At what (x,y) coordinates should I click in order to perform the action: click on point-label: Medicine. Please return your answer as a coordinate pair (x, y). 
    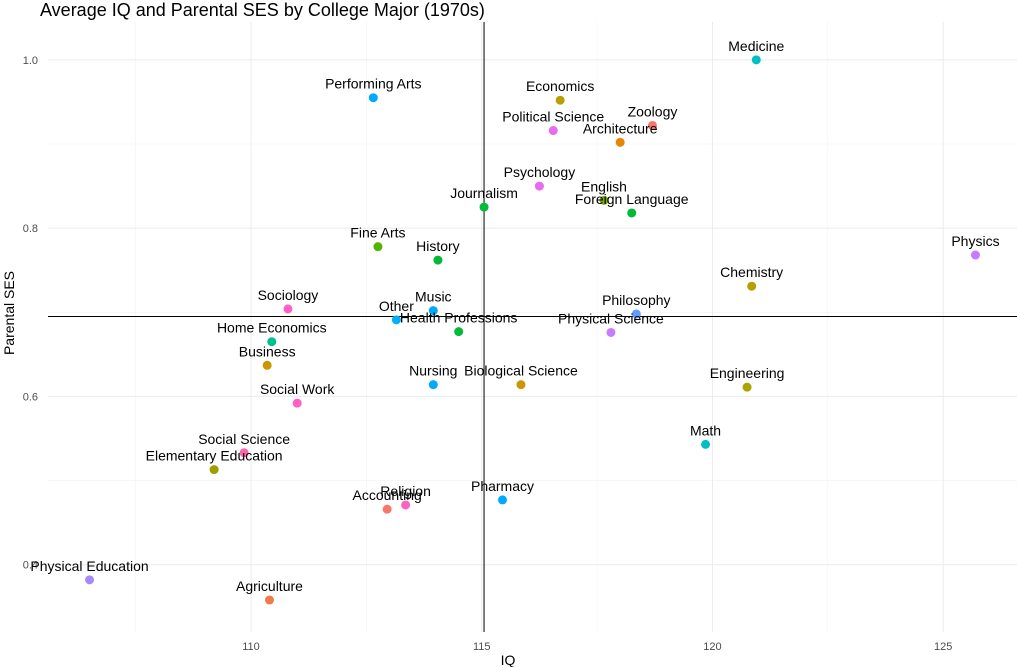
    Looking at the image, I should click on (756, 46).